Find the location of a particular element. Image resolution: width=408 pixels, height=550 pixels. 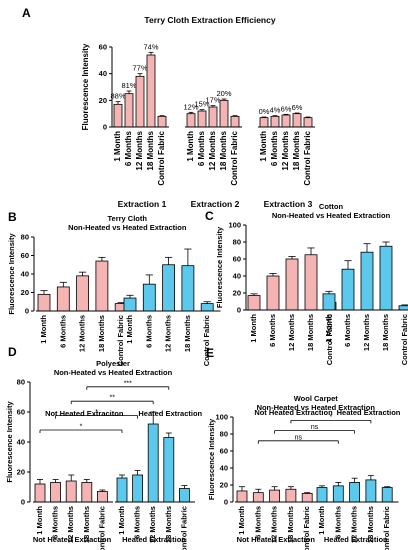

panel-e-y-tick-label: 60 is located at coordinates (224, 451).